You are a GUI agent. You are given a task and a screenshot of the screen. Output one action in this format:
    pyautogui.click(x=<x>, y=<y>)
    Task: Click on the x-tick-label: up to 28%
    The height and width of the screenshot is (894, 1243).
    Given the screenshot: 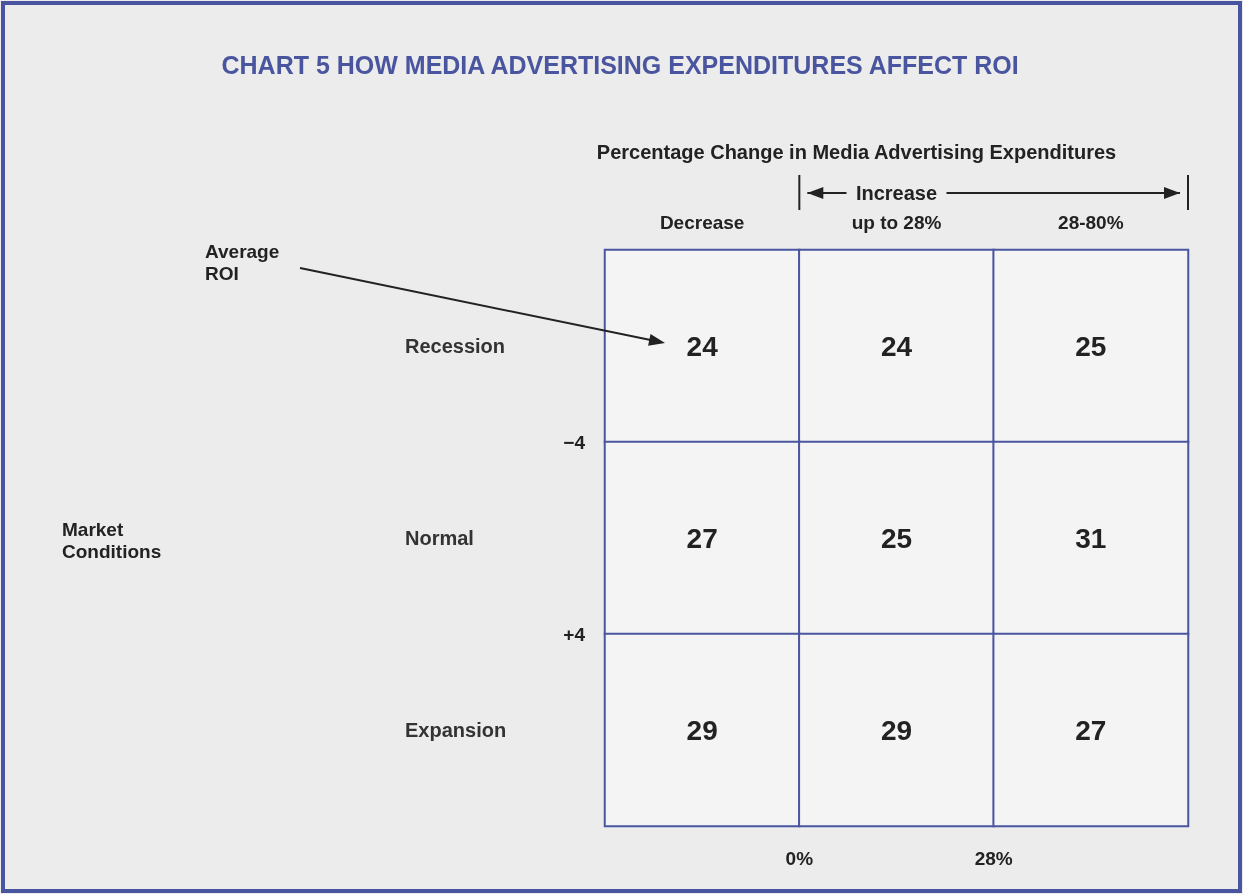 What is the action you would take?
    pyautogui.click(x=896, y=222)
    